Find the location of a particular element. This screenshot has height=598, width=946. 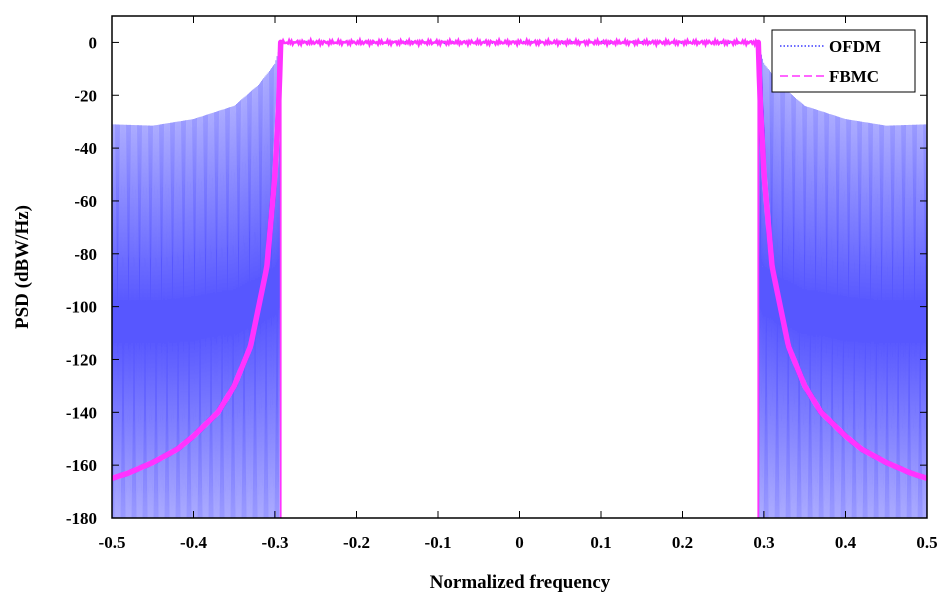

fbmc-rolloff-left is located at coordinates (198, 260).